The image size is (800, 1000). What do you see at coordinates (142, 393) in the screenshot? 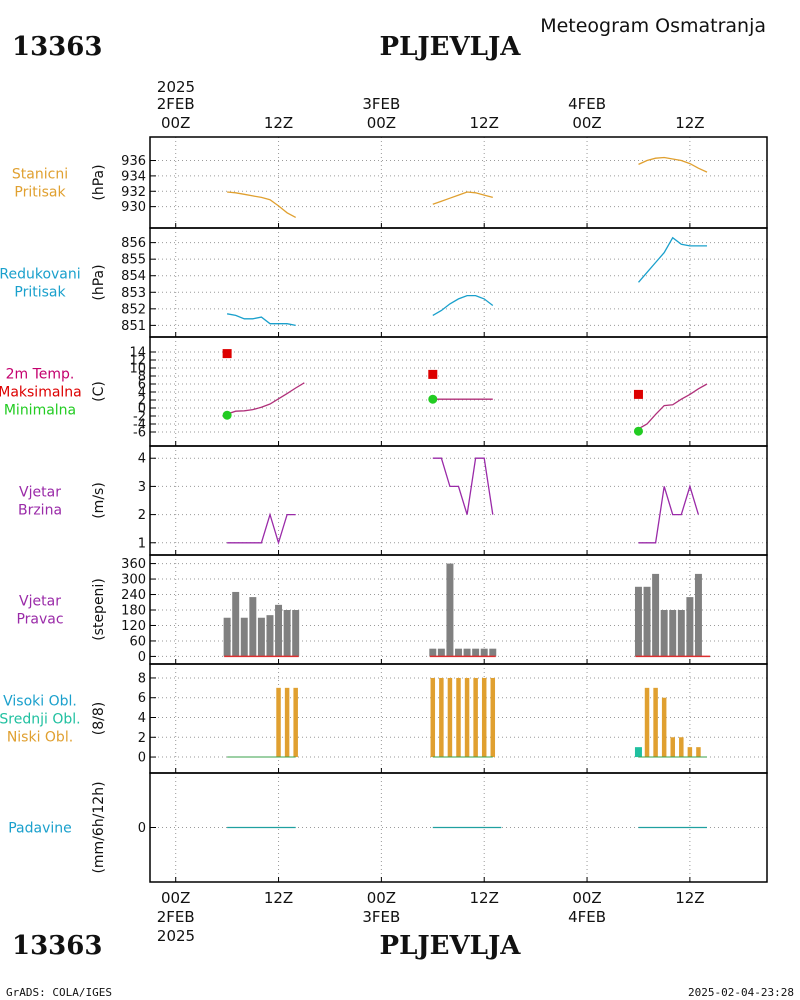
I see `y-tick-label: 4` at bounding box center [142, 393].